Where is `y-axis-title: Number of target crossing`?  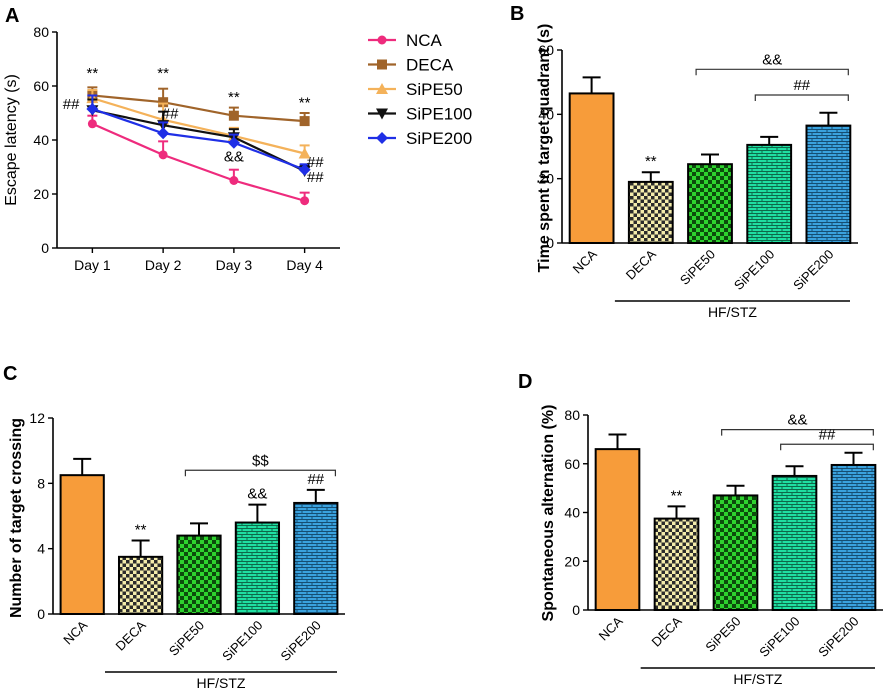 y-axis-title: Number of target crossing is located at coordinates (16, 518).